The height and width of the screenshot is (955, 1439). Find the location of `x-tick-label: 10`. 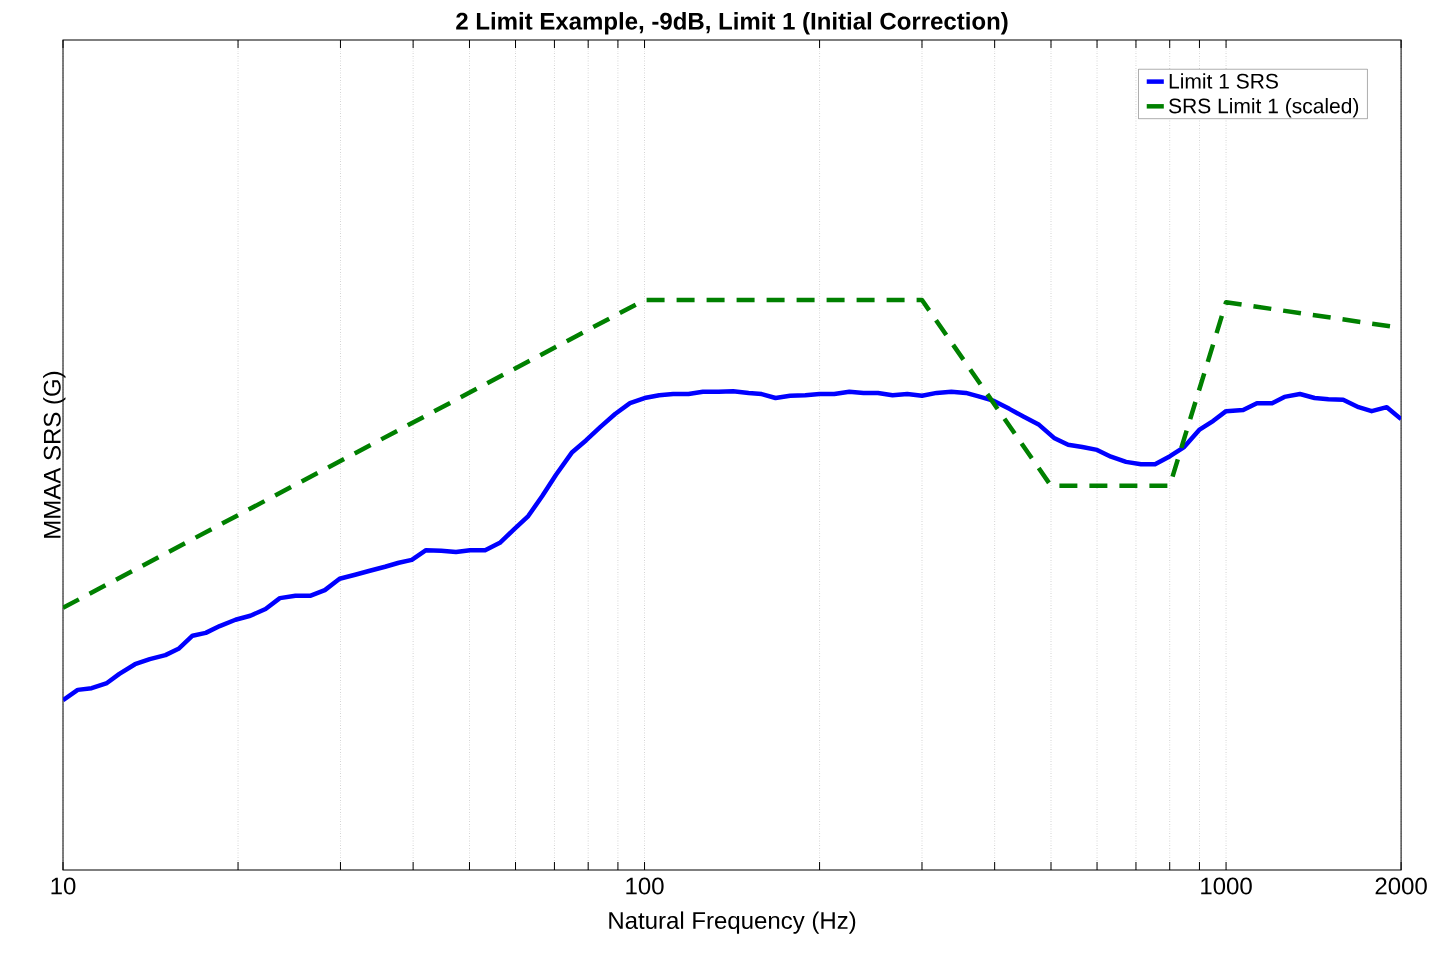

x-tick-label: 10 is located at coordinates (63, 886).